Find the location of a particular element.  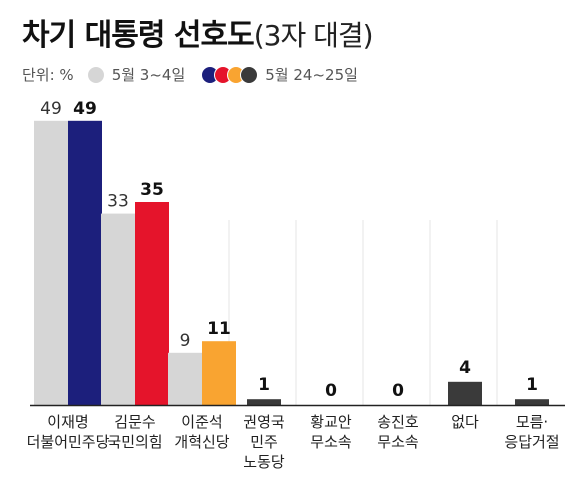

category-sublabel: 더불어민주당 is located at coordinates (68, 442).